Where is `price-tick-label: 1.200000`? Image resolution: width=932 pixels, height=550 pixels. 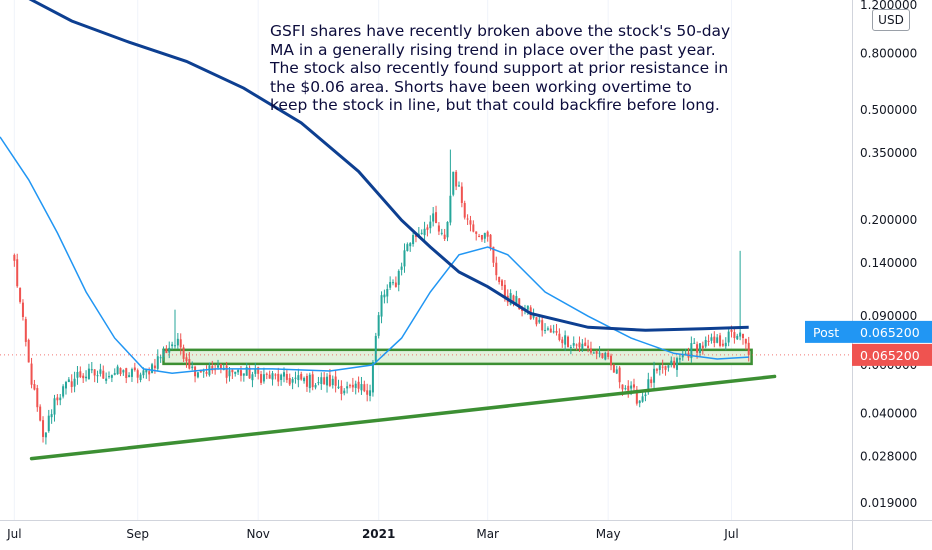 price-tick-label: 1.200000 is located at coordinates (888, 6).